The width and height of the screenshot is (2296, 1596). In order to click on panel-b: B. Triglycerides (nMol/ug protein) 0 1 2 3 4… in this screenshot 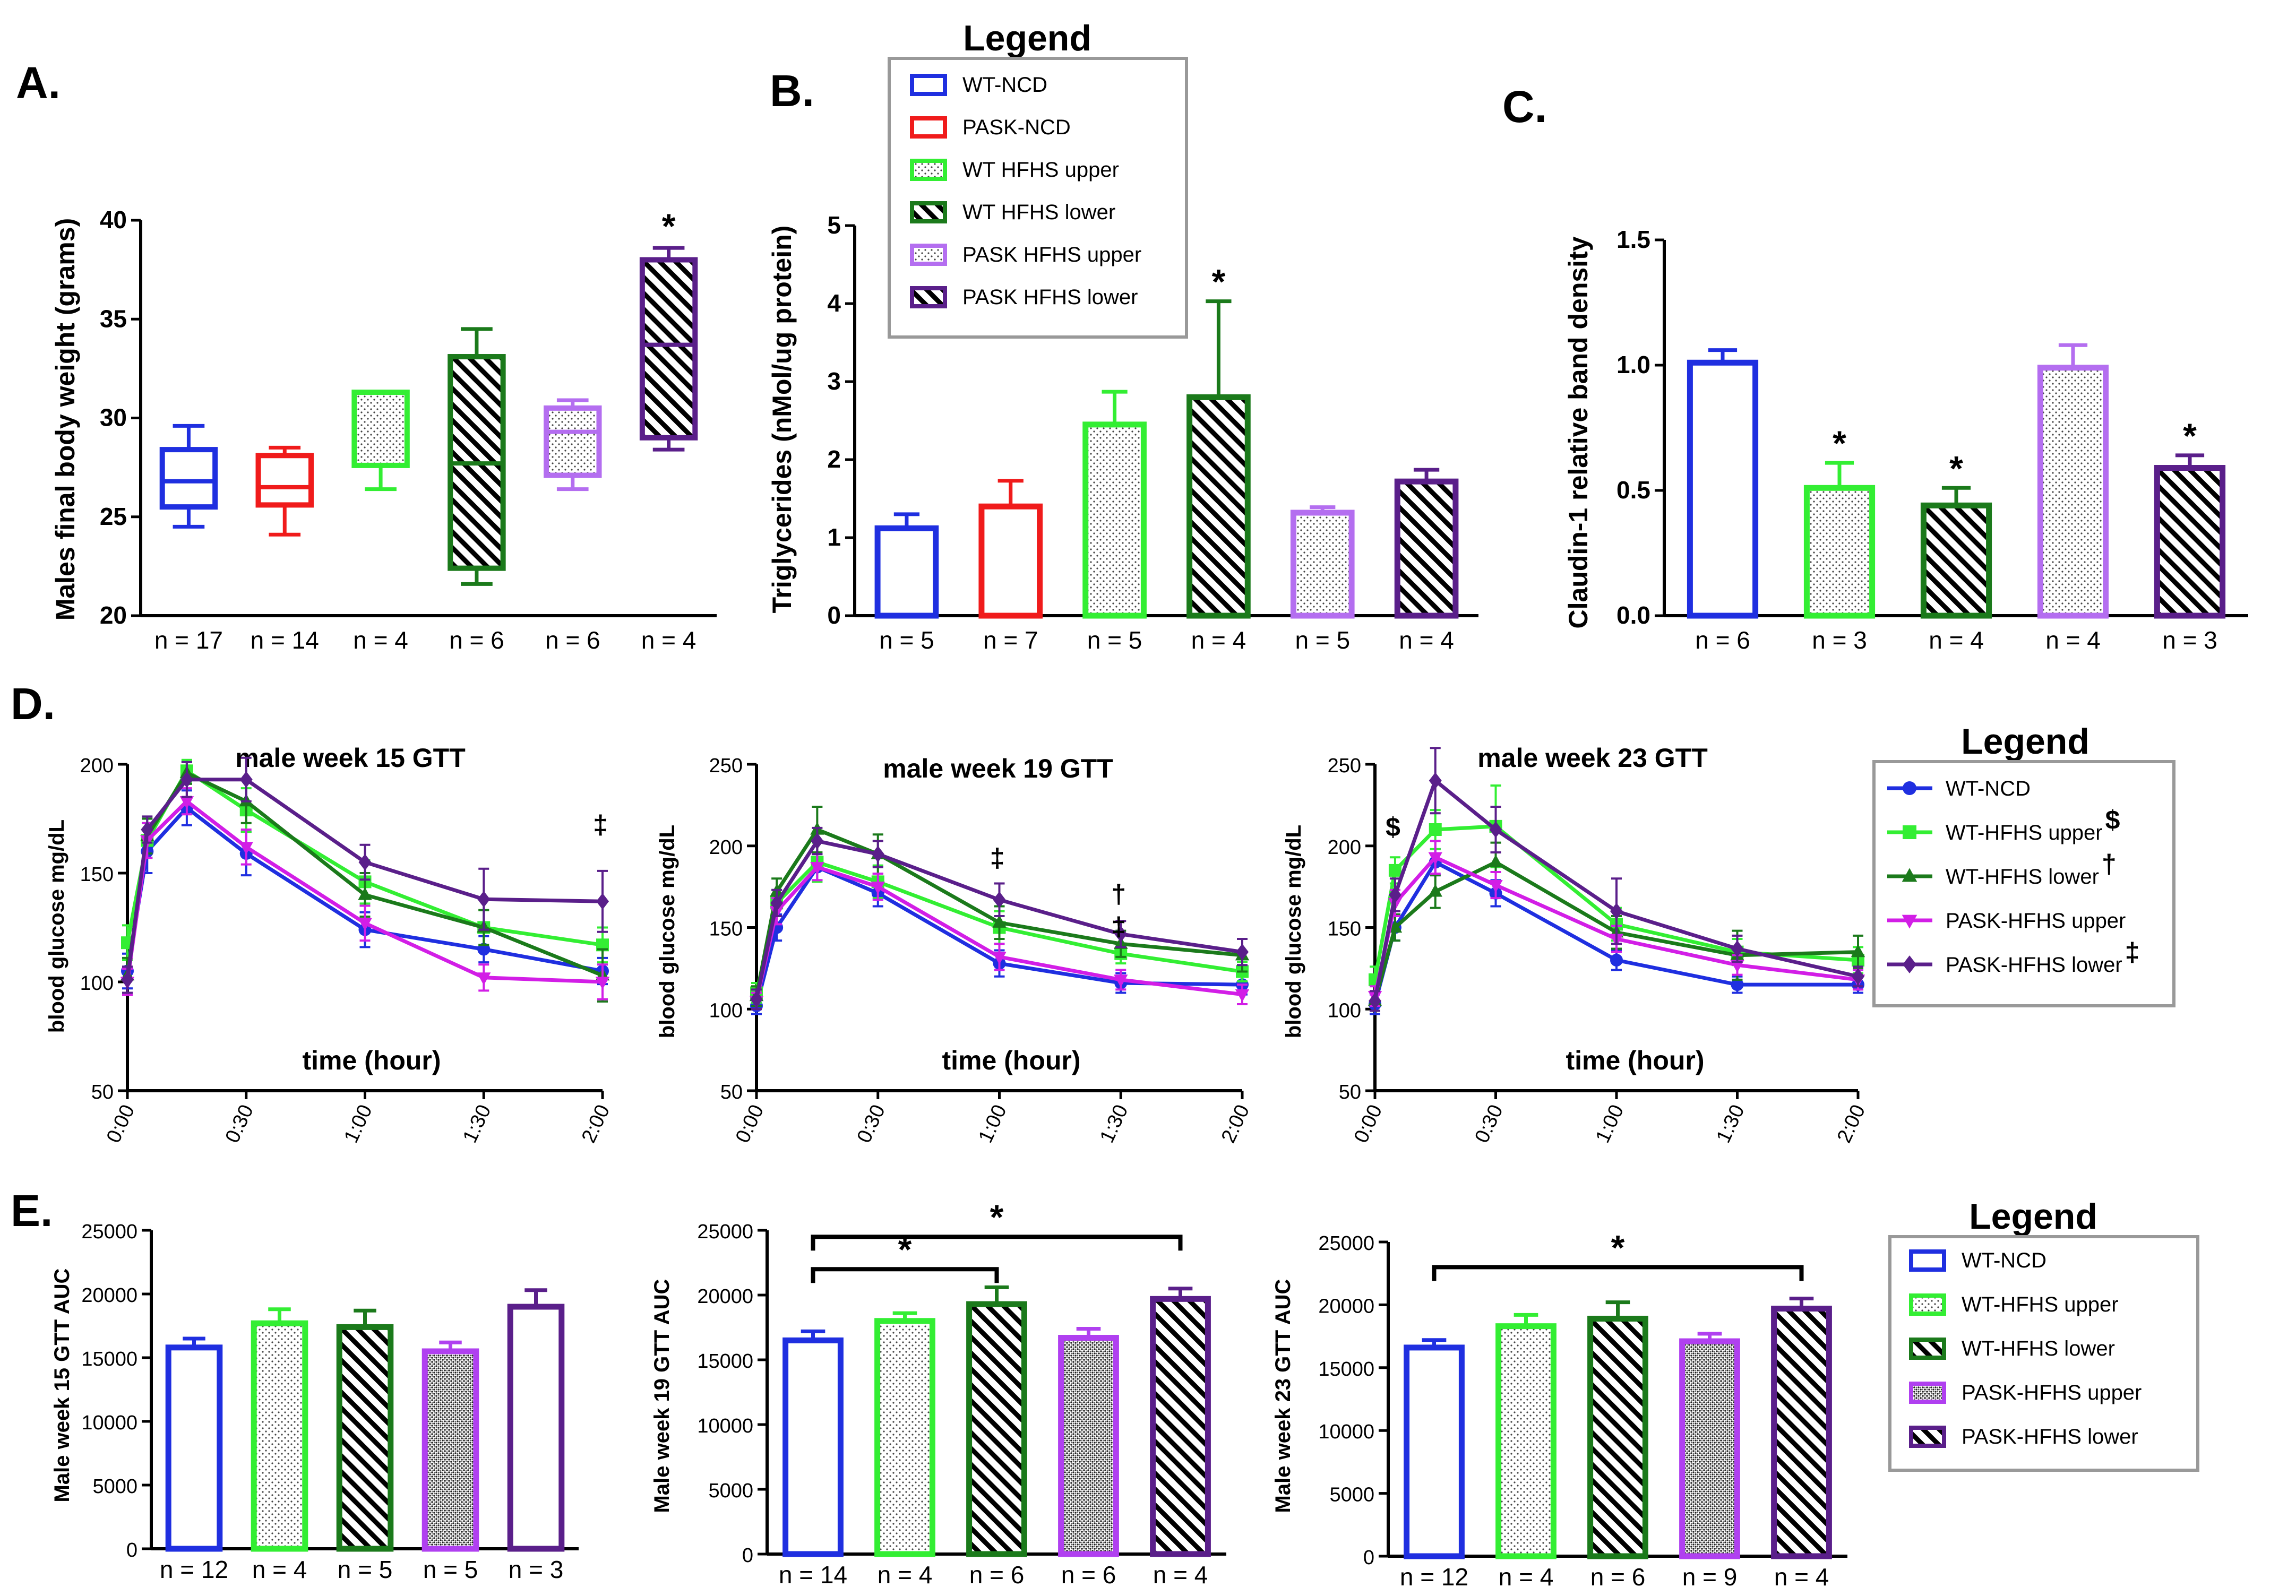, I will do `click(1122, 360)`.